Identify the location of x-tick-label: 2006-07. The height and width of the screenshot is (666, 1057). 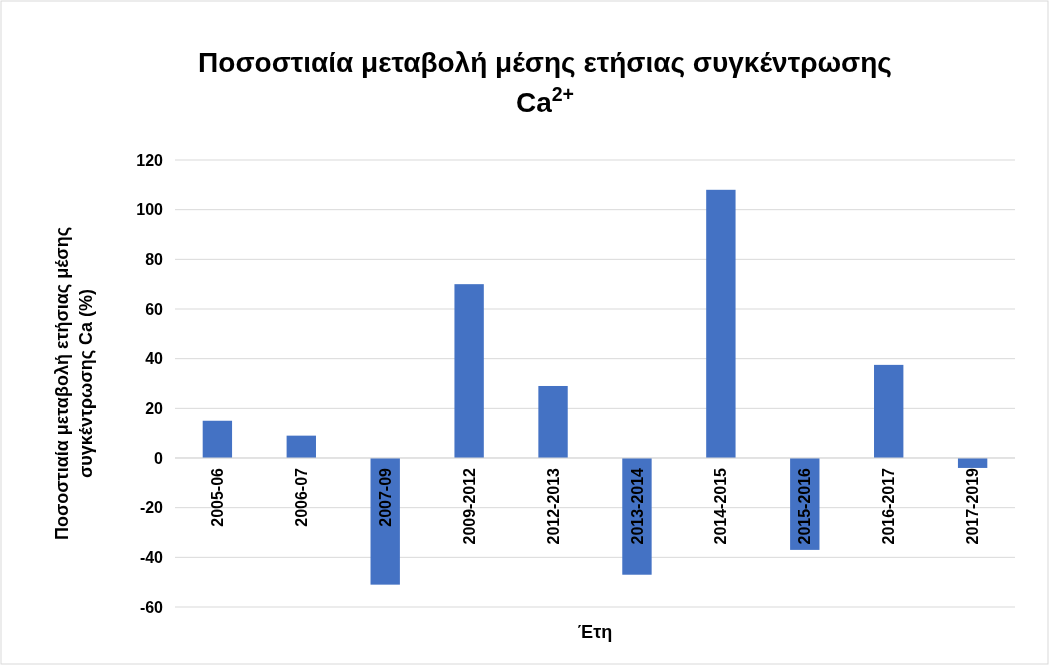
(301, 497).